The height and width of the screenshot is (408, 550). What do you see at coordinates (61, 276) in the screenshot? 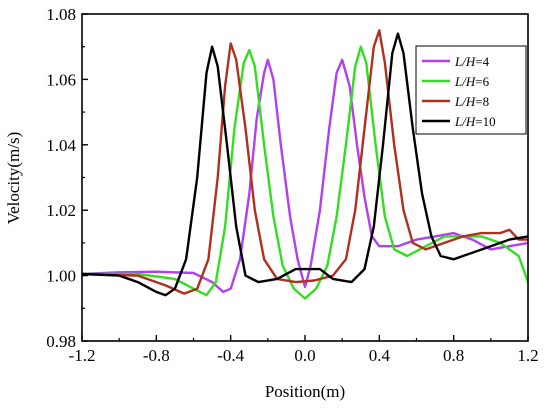
I see `y-tick-label: 1.00` at bounding box center [61, 276].